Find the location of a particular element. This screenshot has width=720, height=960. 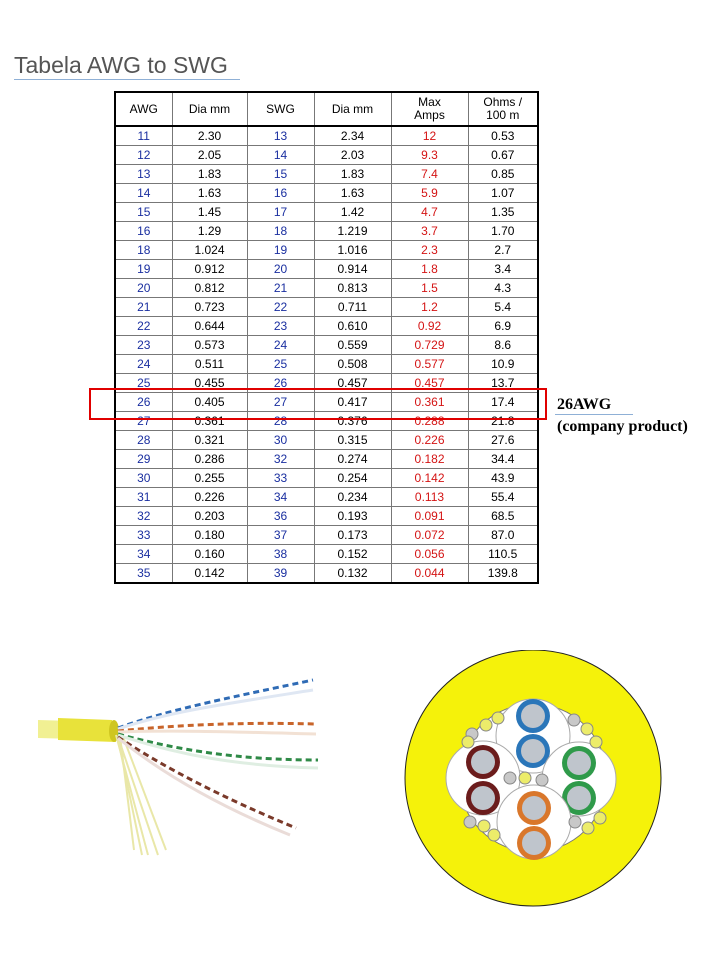

table-row: 26 0.405 27 0.417 0.361 17.4 is located at coordinates (326, 402).